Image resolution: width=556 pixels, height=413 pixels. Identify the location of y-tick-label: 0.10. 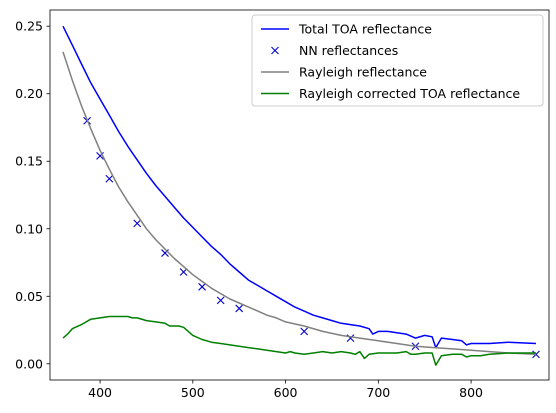
(29, 228).